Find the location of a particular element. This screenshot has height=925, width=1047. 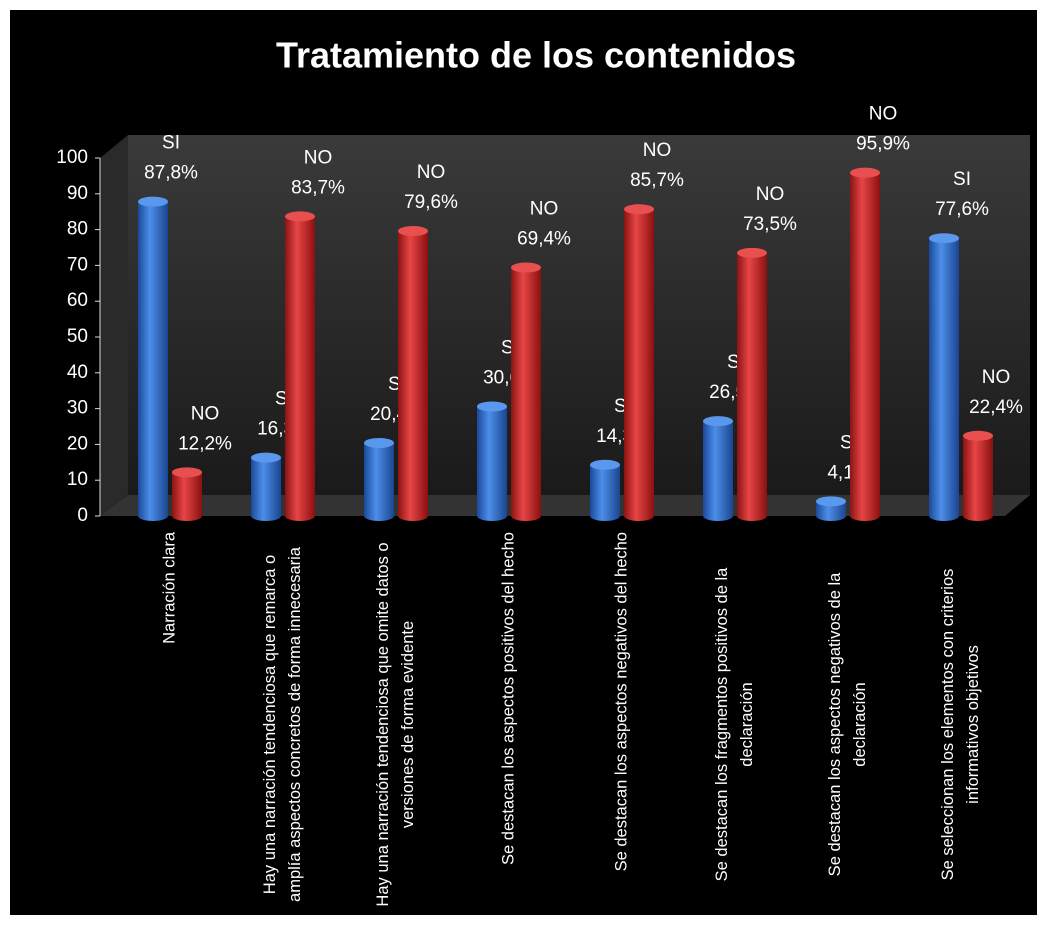

y-tick-label: 60 is located at coordinates (77, 300).